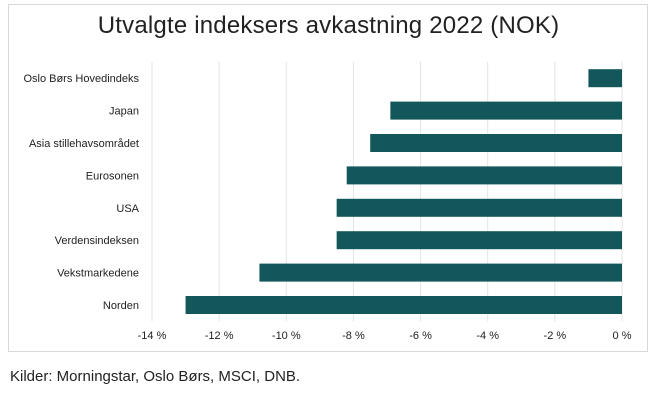 This screenshot has width=657, height=400. I want to click on tick-label-3: -8 %, so click(353, 336).